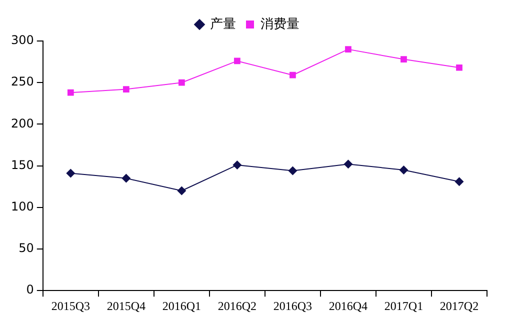  What do you see at coordinates (280, 24) in the screenshot?
I see `legend-label: 消费量` at bounding box center [280, 24].